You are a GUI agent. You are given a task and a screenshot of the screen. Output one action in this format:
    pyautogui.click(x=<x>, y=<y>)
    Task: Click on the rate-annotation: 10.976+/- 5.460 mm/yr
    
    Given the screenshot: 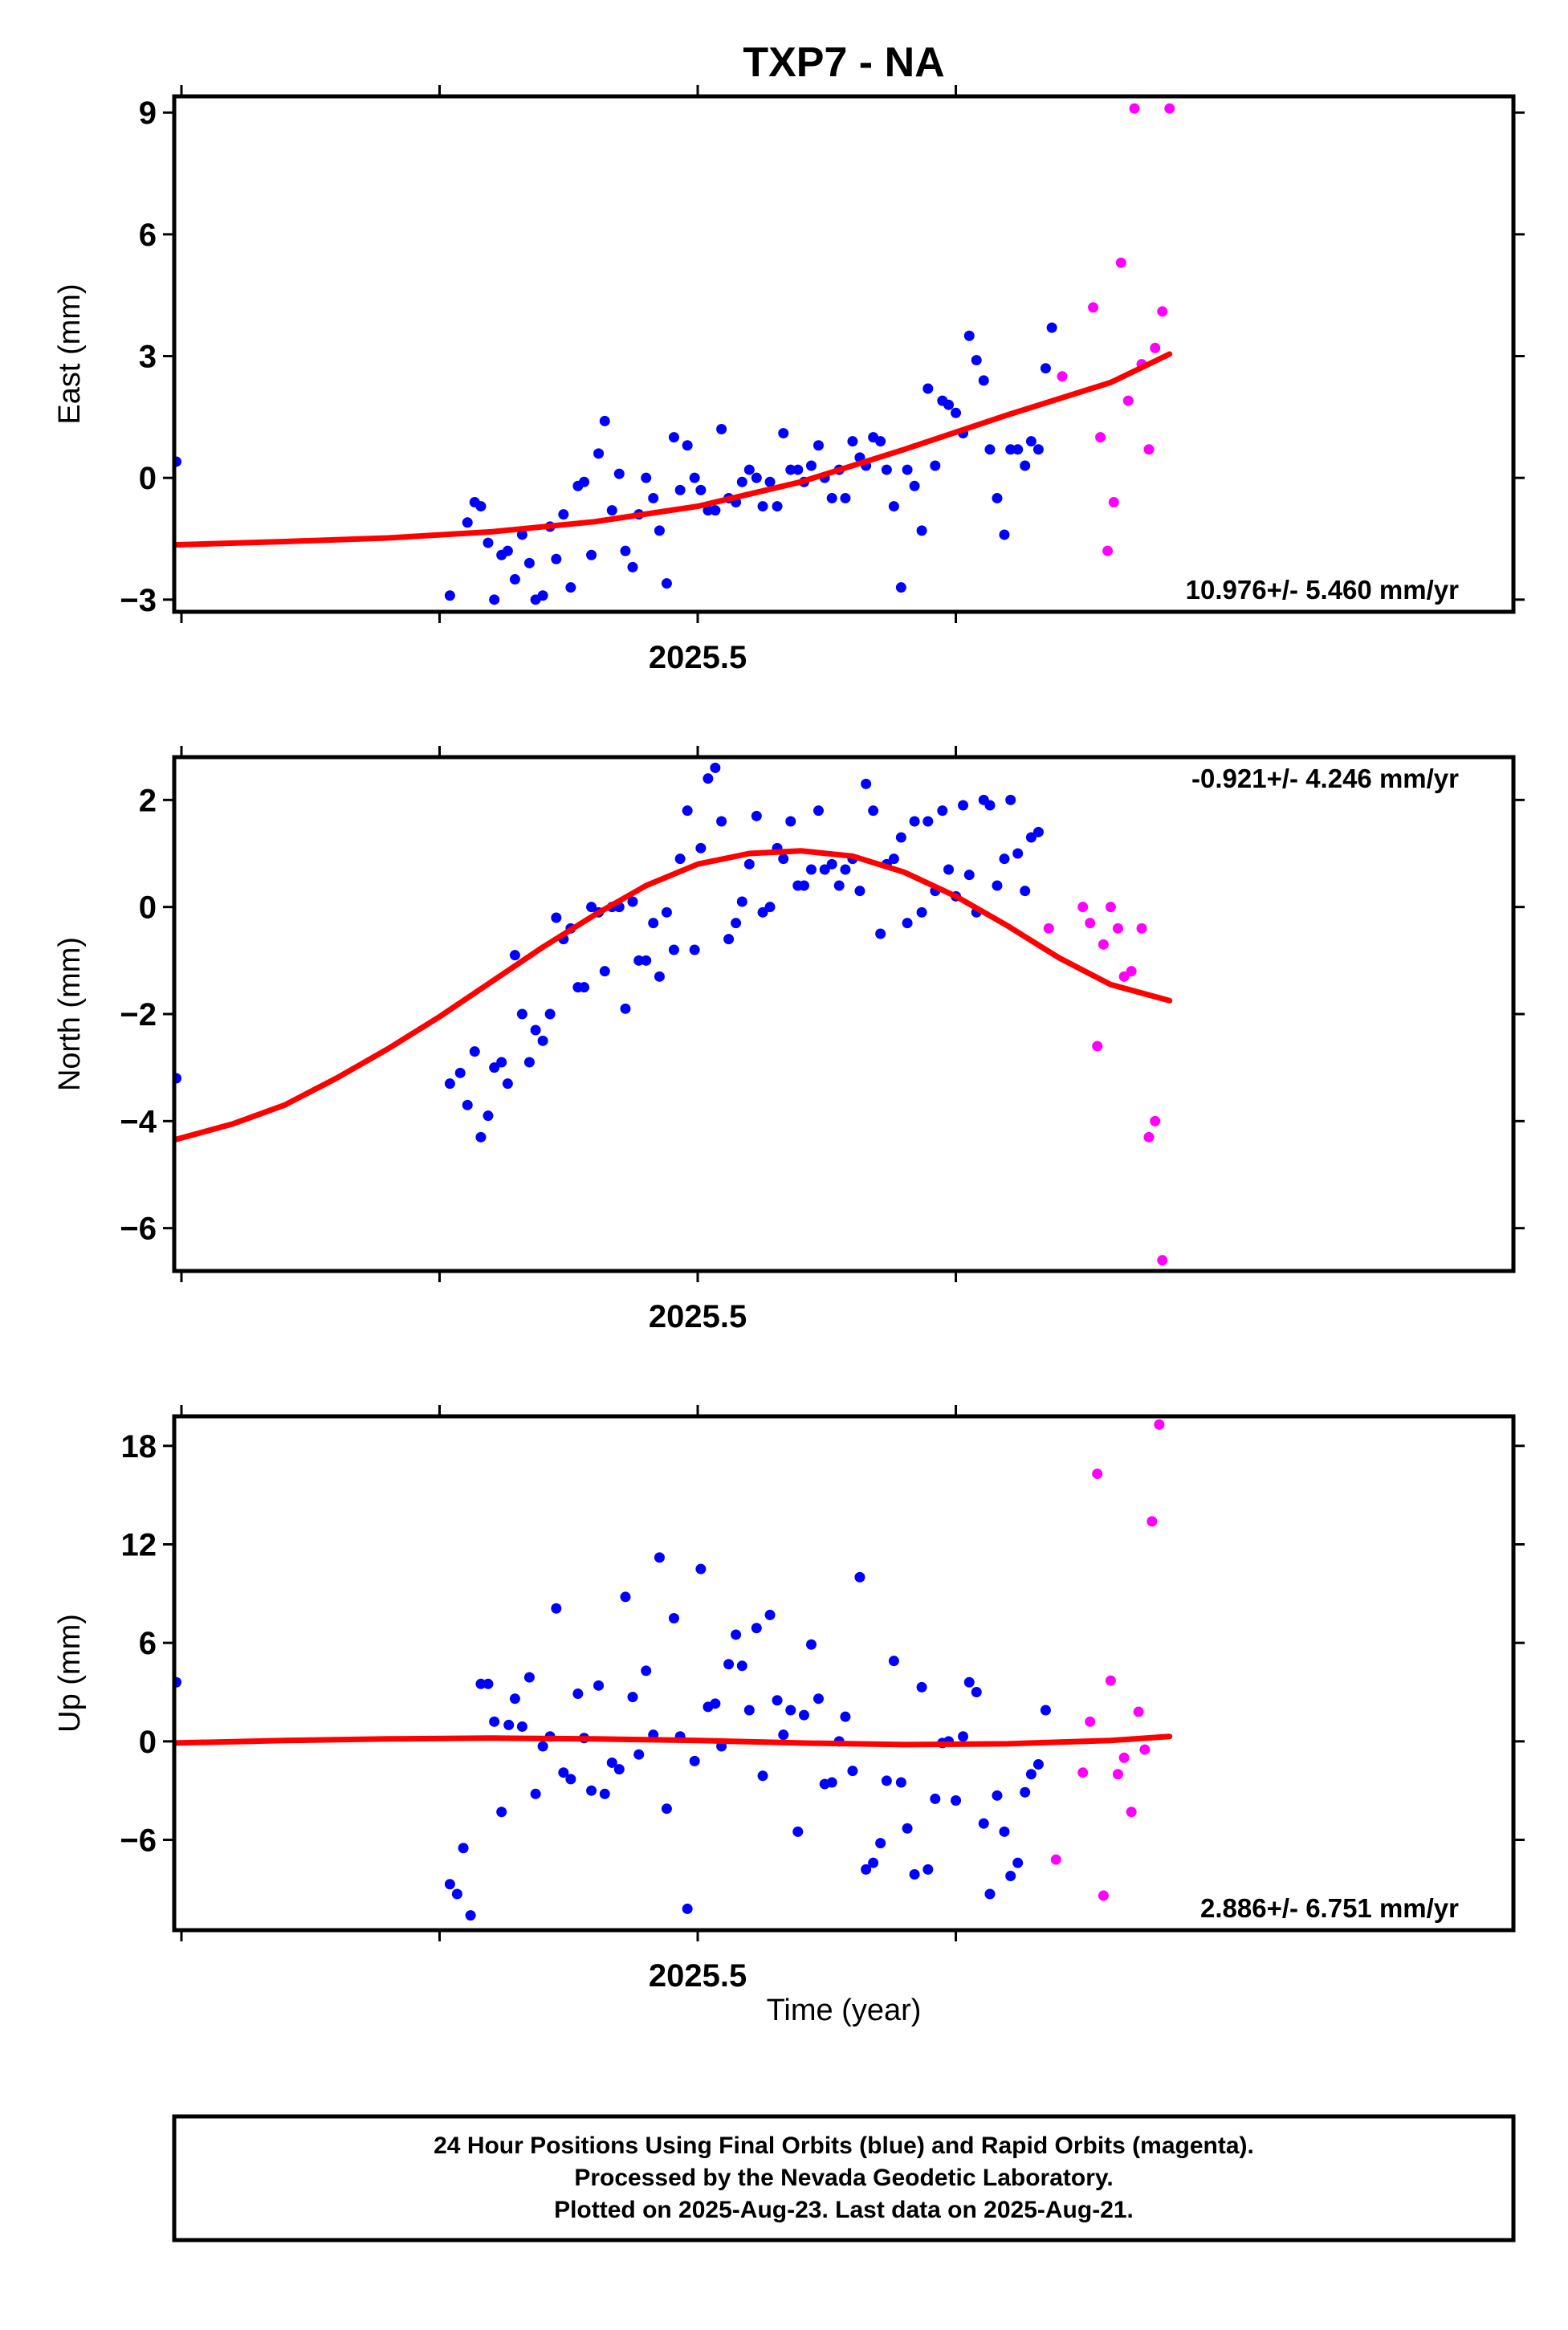 What is the action you would take?
    pyautogui.click(x=1322, y=590)
    